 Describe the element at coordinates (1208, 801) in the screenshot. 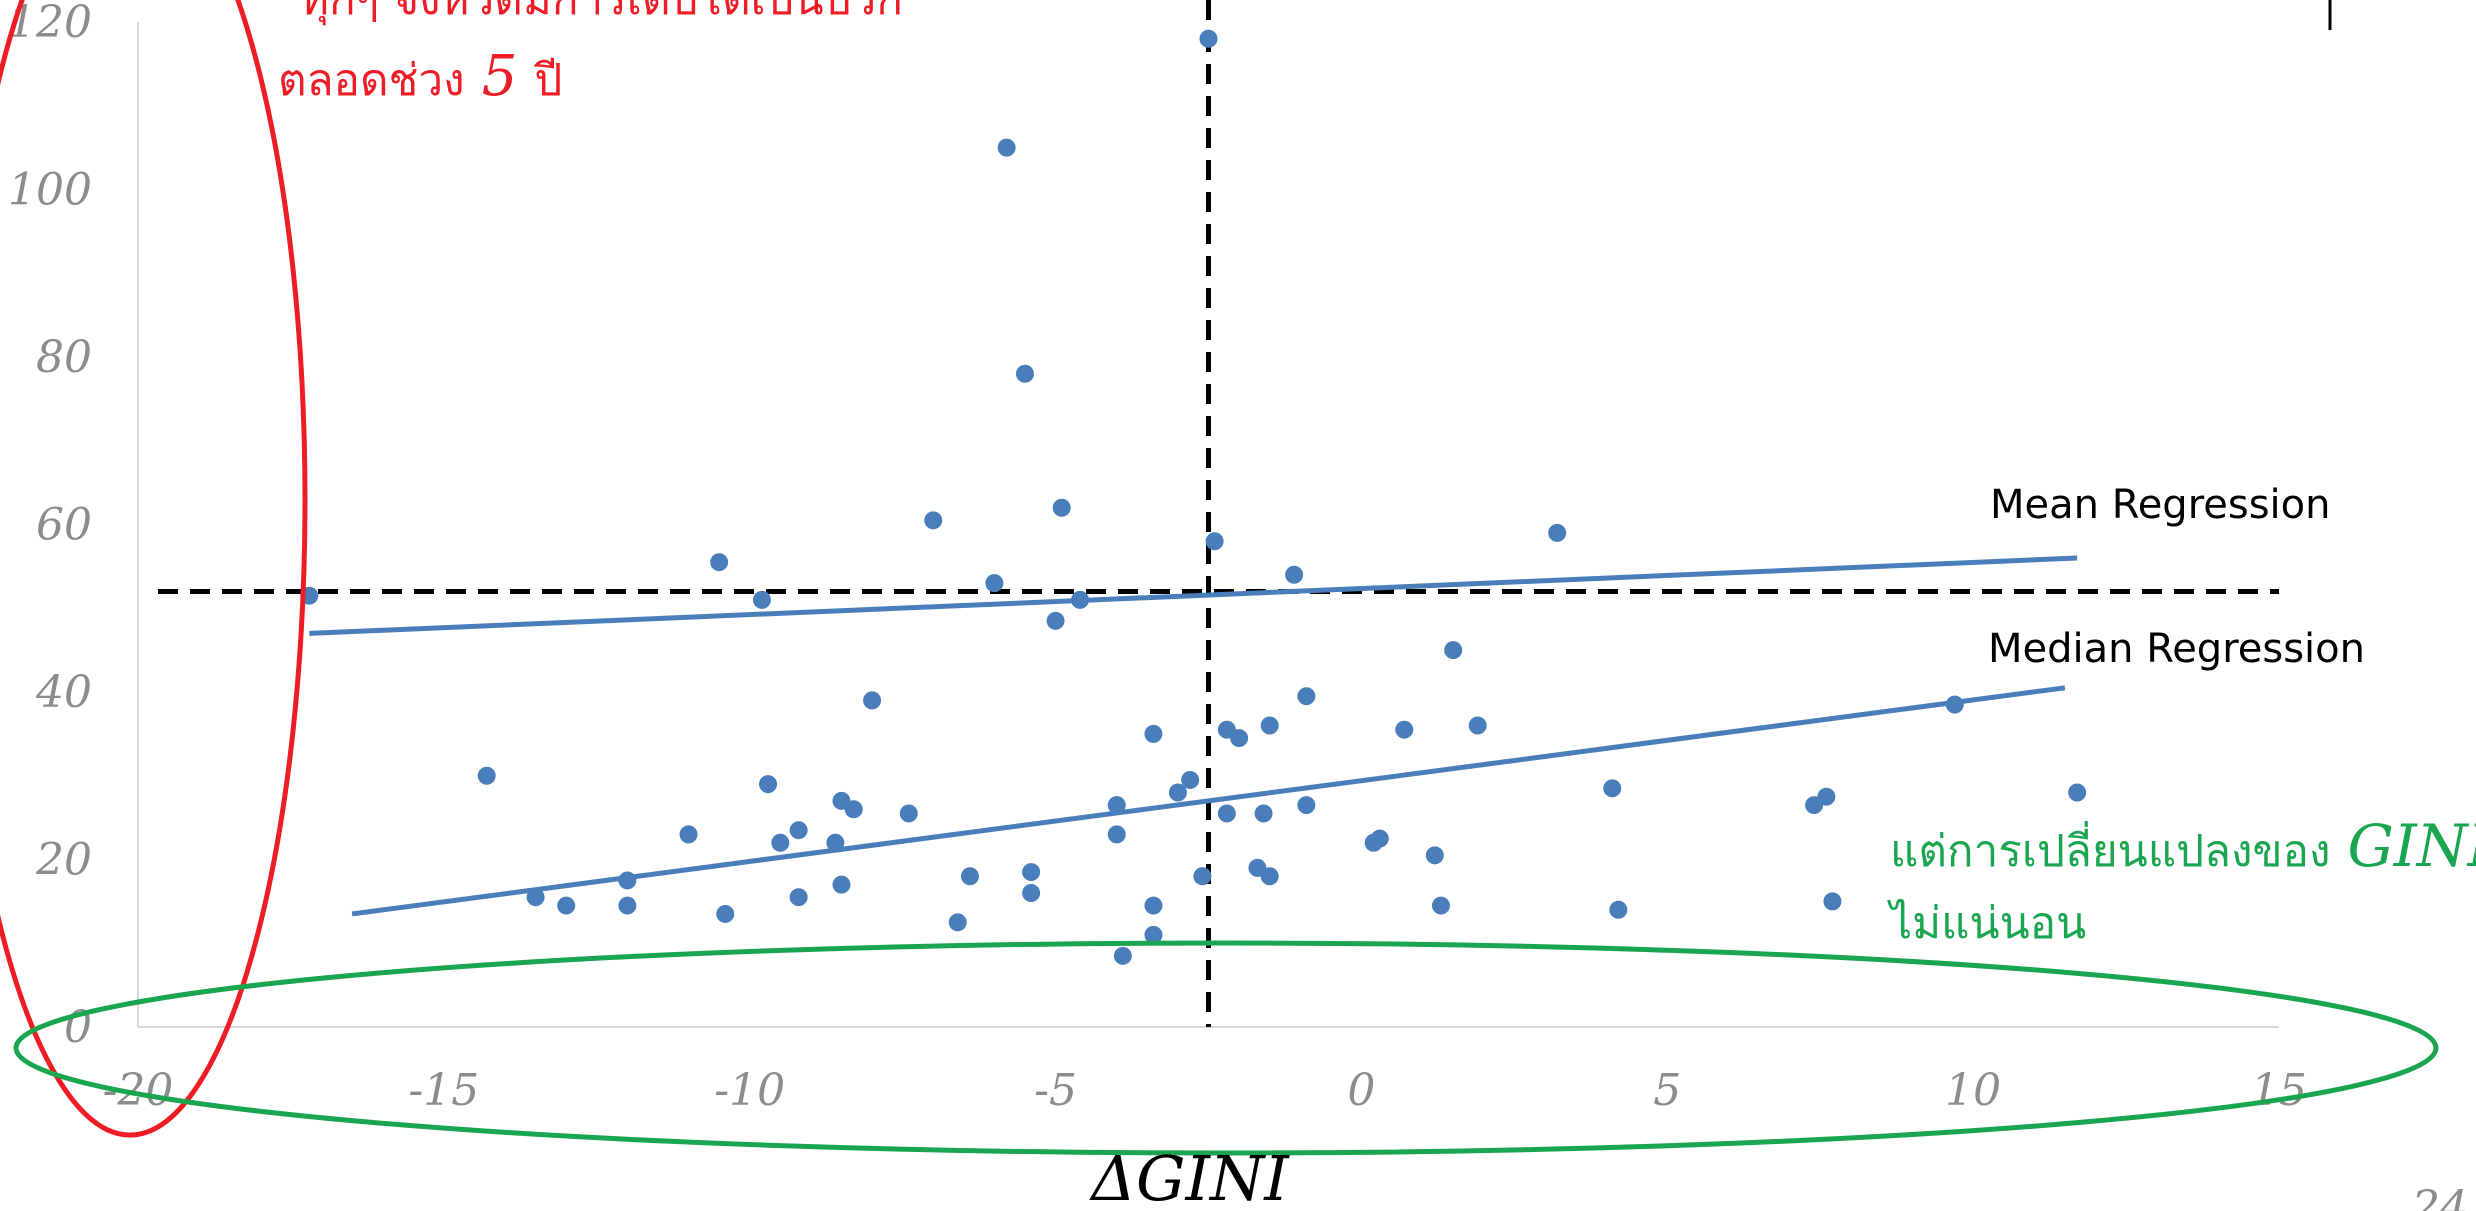

I see `median-regression-line` at that location.